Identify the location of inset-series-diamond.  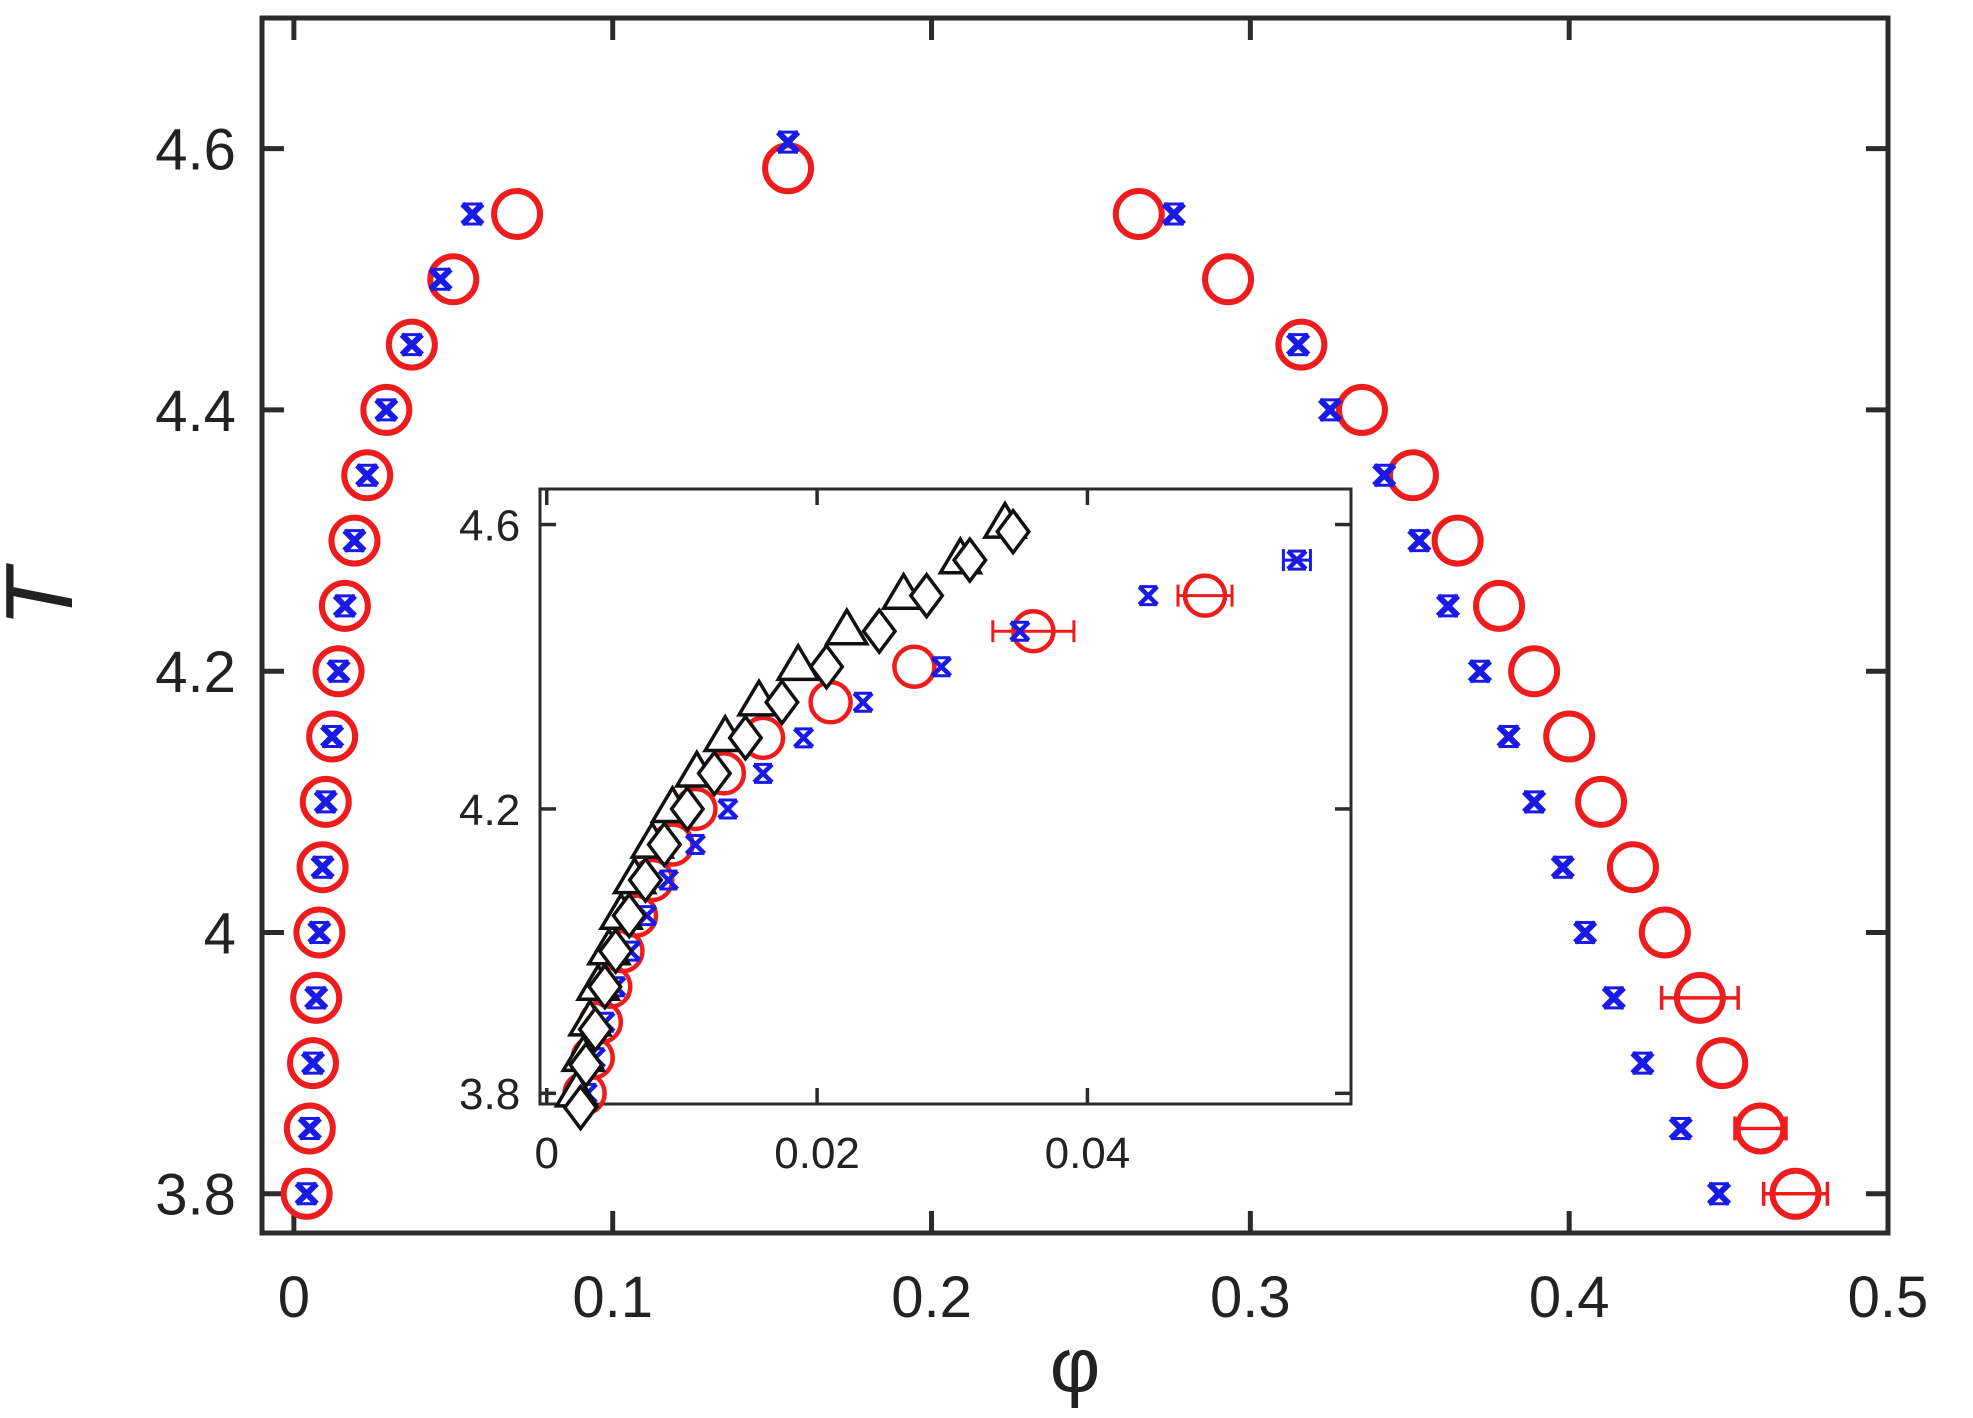
(797, 819).